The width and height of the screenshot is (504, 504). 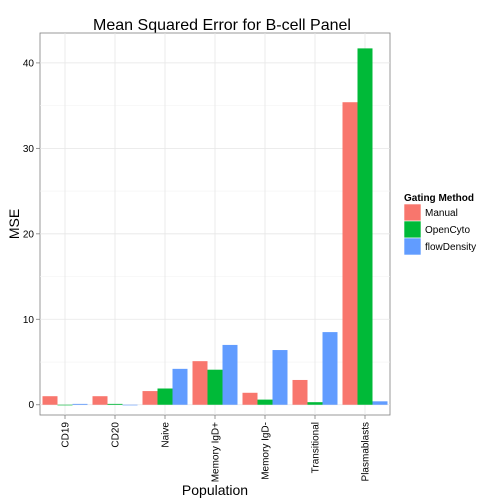 What do you see at coordinates (450, 247) in the screenshot?
I see `legend-label: flowDensity` at bounding box center [450, 247].